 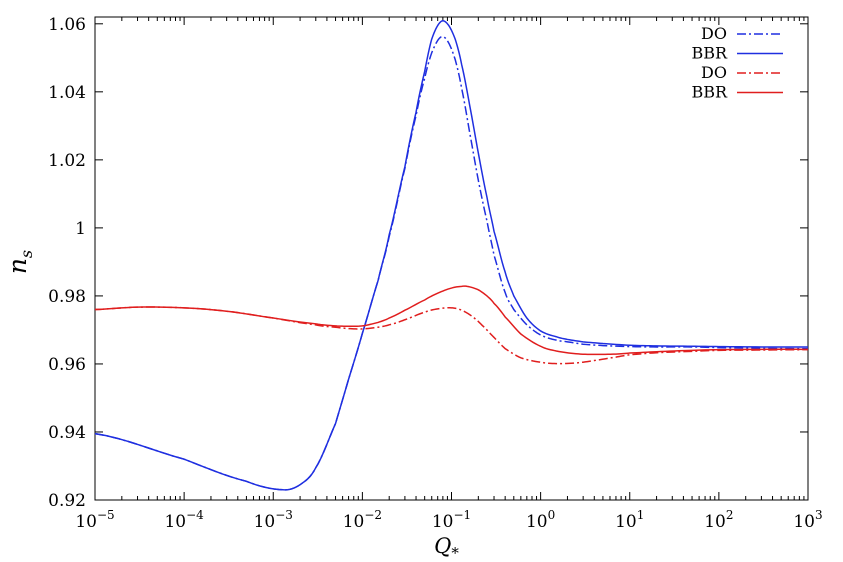 I want to click on y-tick-label: 0.96, so click(x=67, y=365).